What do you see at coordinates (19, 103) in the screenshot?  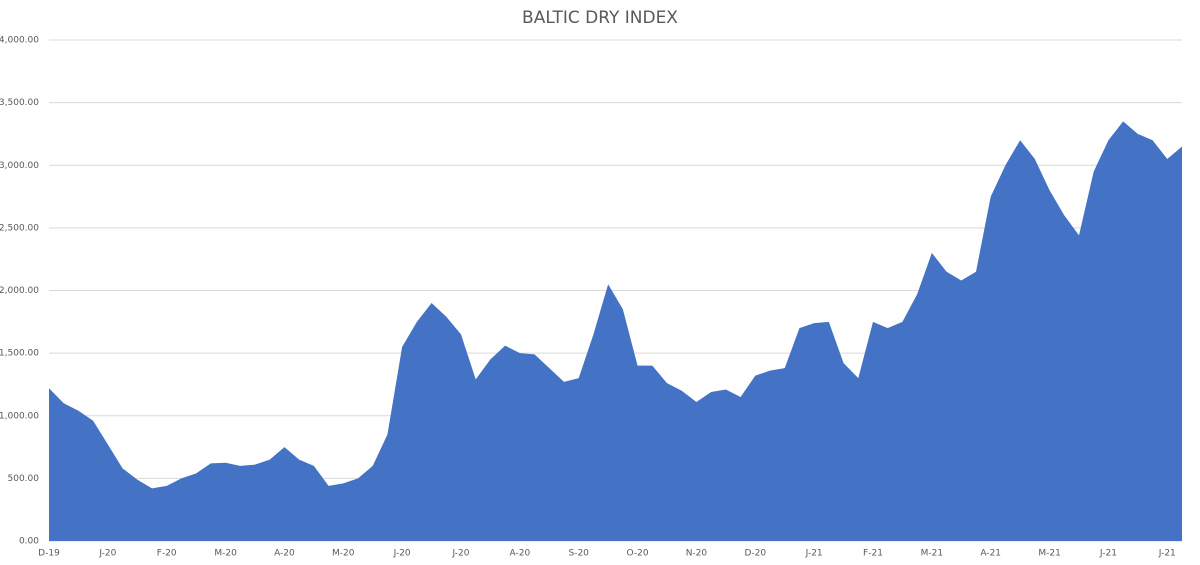 I see `y-tick-label: 3,500.00` at bounding box center [19, 103].